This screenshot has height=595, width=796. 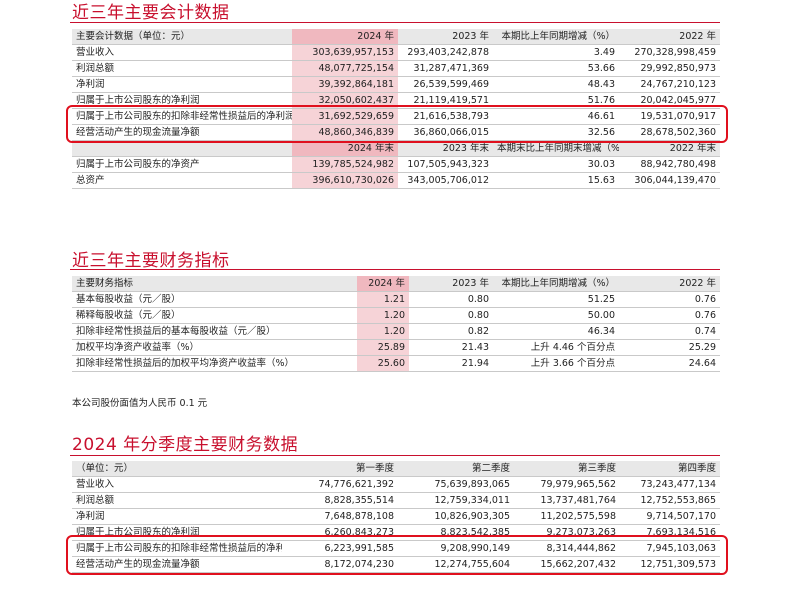 I want to click on section2-title: 近三年主要财务指标, so click(x=151, y=261).